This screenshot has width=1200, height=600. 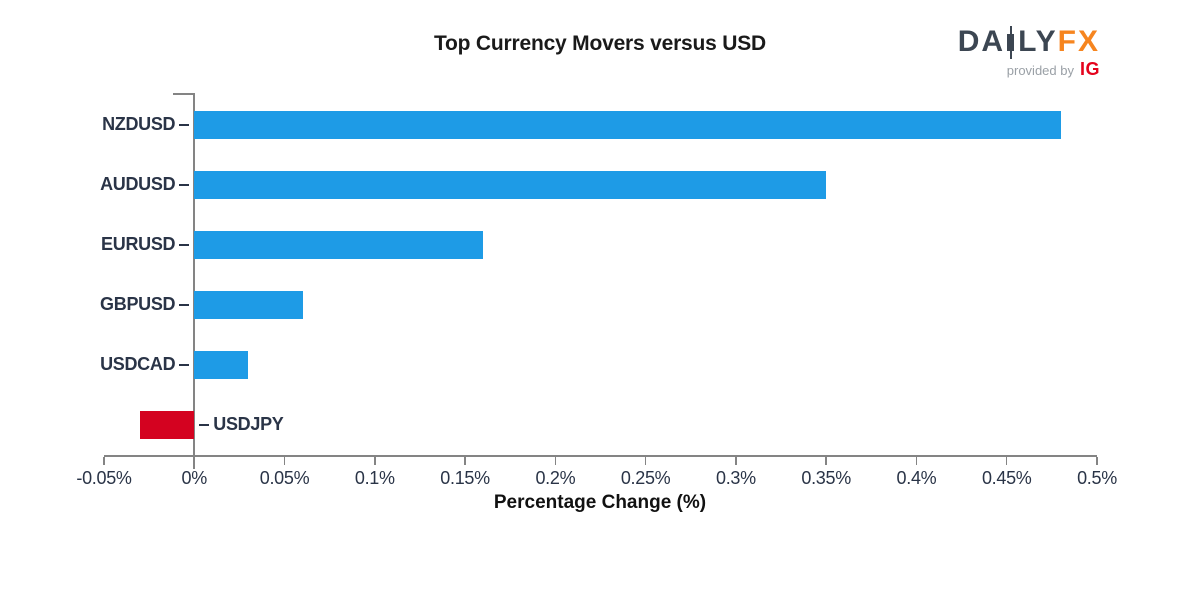 What do you see at coordinates (104, 478) in the screenshot?
I see `x-axis-tick-label: -0.05%` at bounding box center [104, 478].